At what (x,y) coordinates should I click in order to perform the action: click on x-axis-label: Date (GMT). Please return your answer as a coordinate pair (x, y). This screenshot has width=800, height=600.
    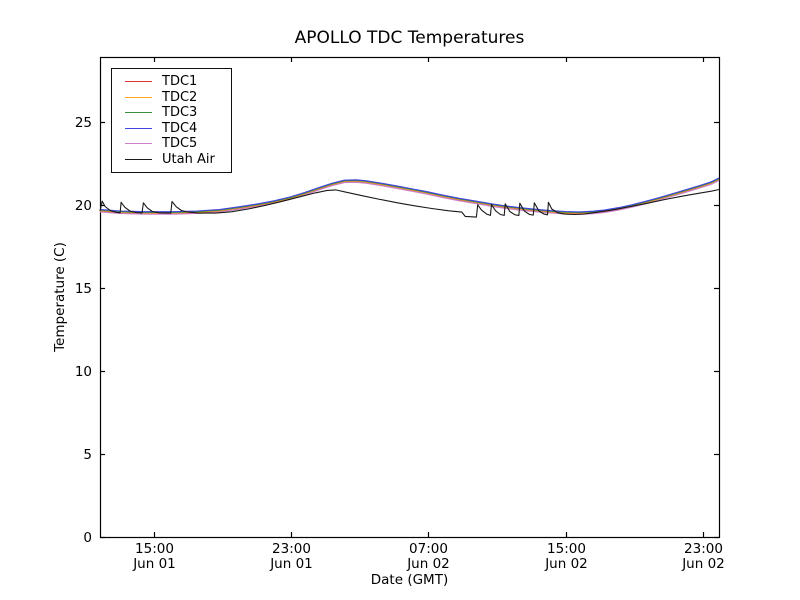
    Looking at the image, I should click on (409, 580).